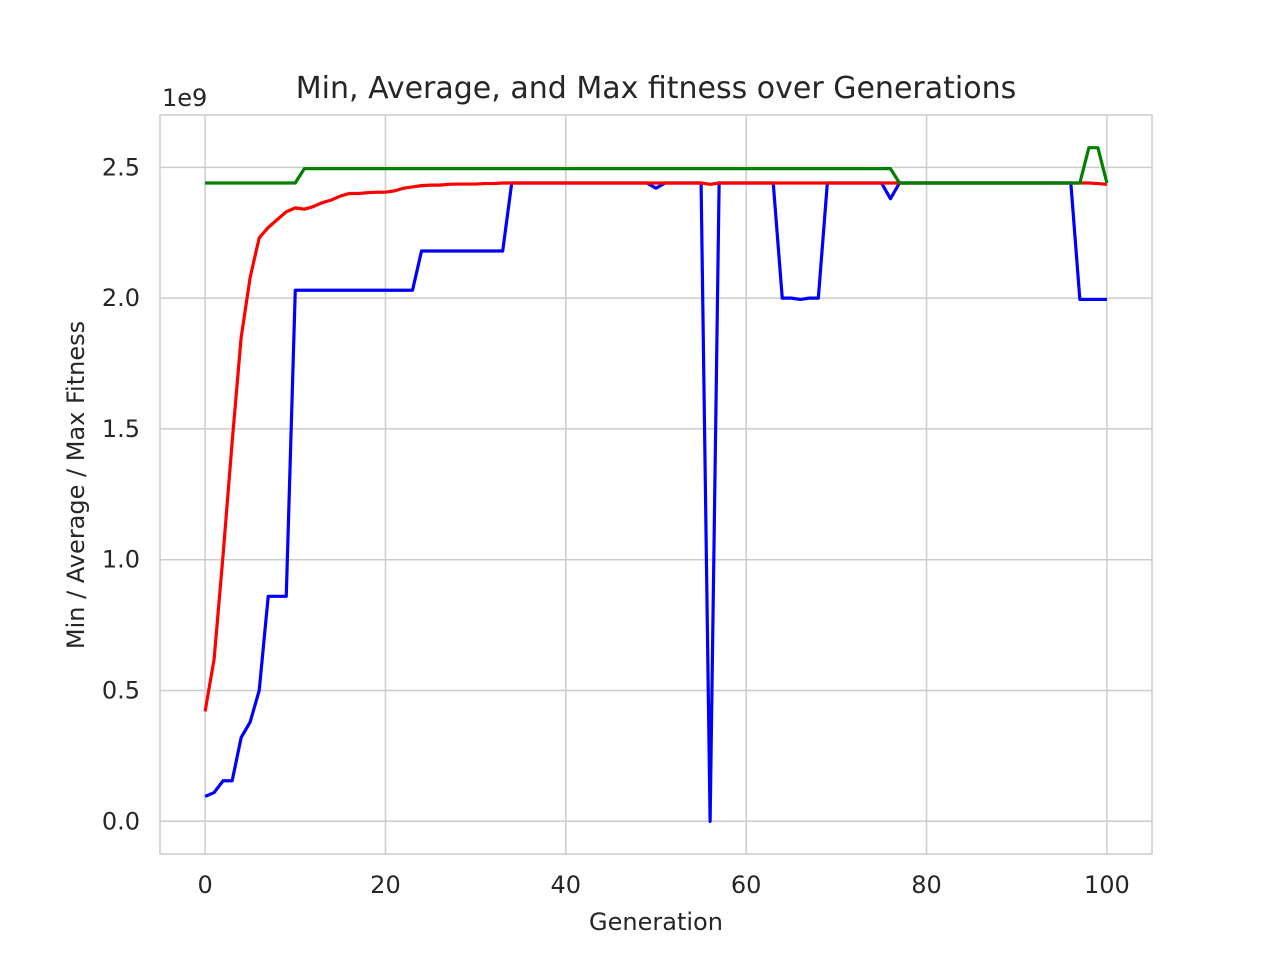 The height and width of the screenshot is (960, 1280). What do you see at coordinates (656, 922) in the screenshot?
I see `x-axis-label: Generation` at bounding box center [656, 922].